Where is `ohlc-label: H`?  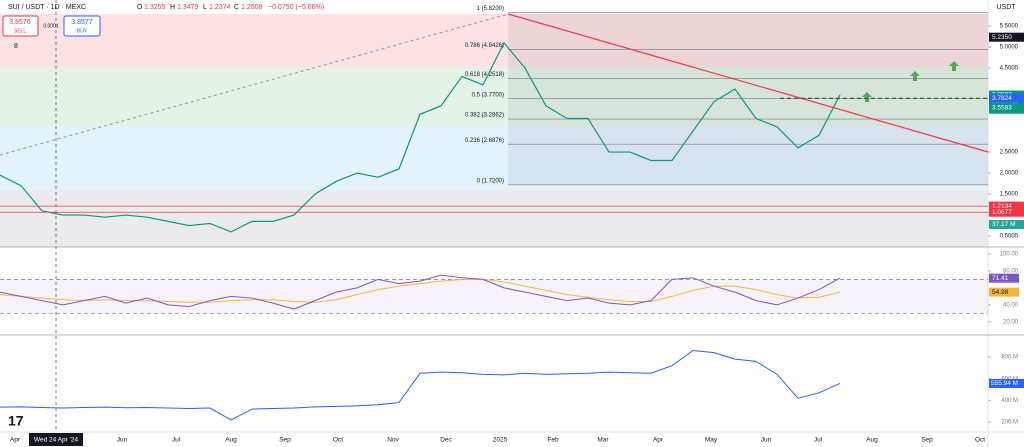 ohlc-label: H is located at coordinates (172, 7).